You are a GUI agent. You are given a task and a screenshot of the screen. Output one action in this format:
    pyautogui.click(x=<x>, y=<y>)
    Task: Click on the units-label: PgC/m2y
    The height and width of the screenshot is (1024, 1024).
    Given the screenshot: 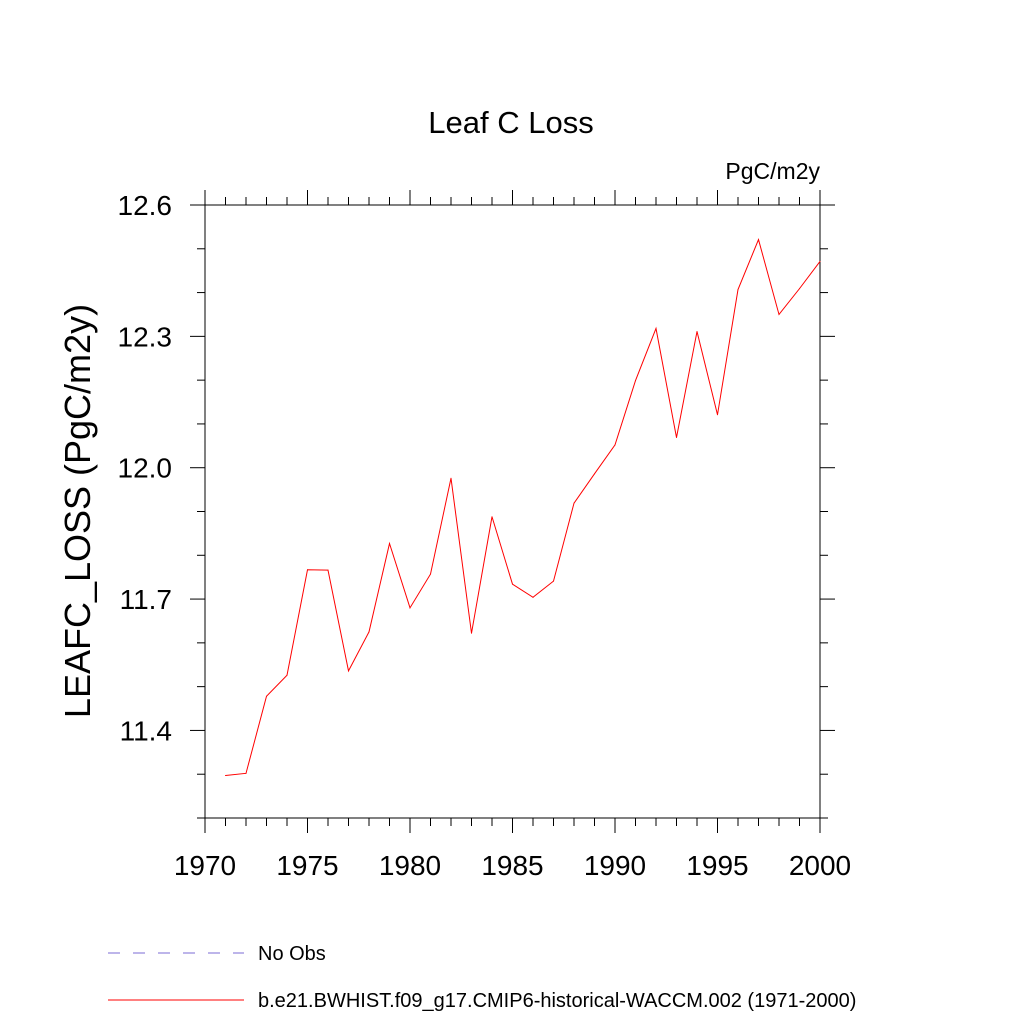 What is the action you would take?
    pyautogui.click(x=772, y=171)
    